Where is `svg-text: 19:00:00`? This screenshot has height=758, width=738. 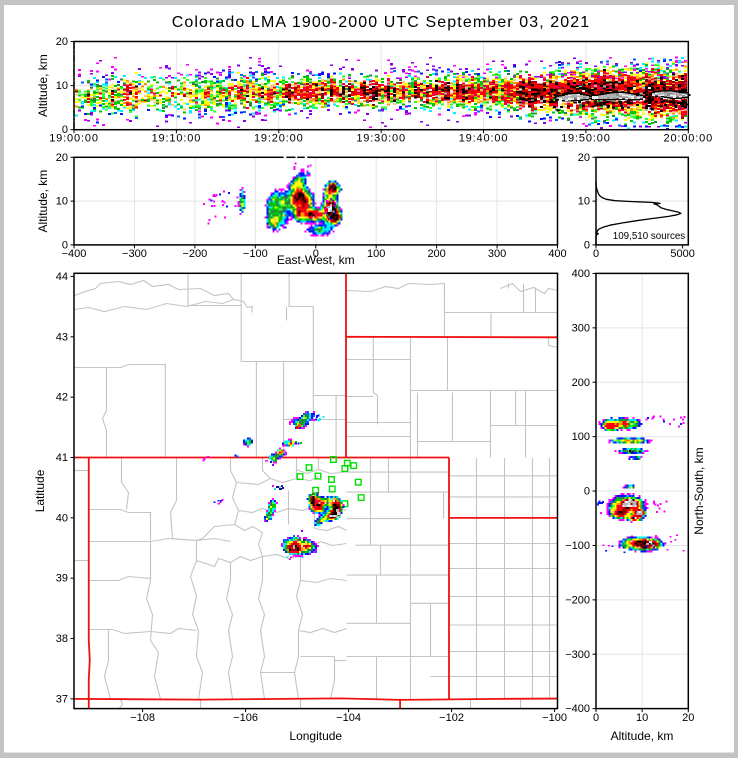
svg-text: 19:00:00 is located at coordinates (74, 139).